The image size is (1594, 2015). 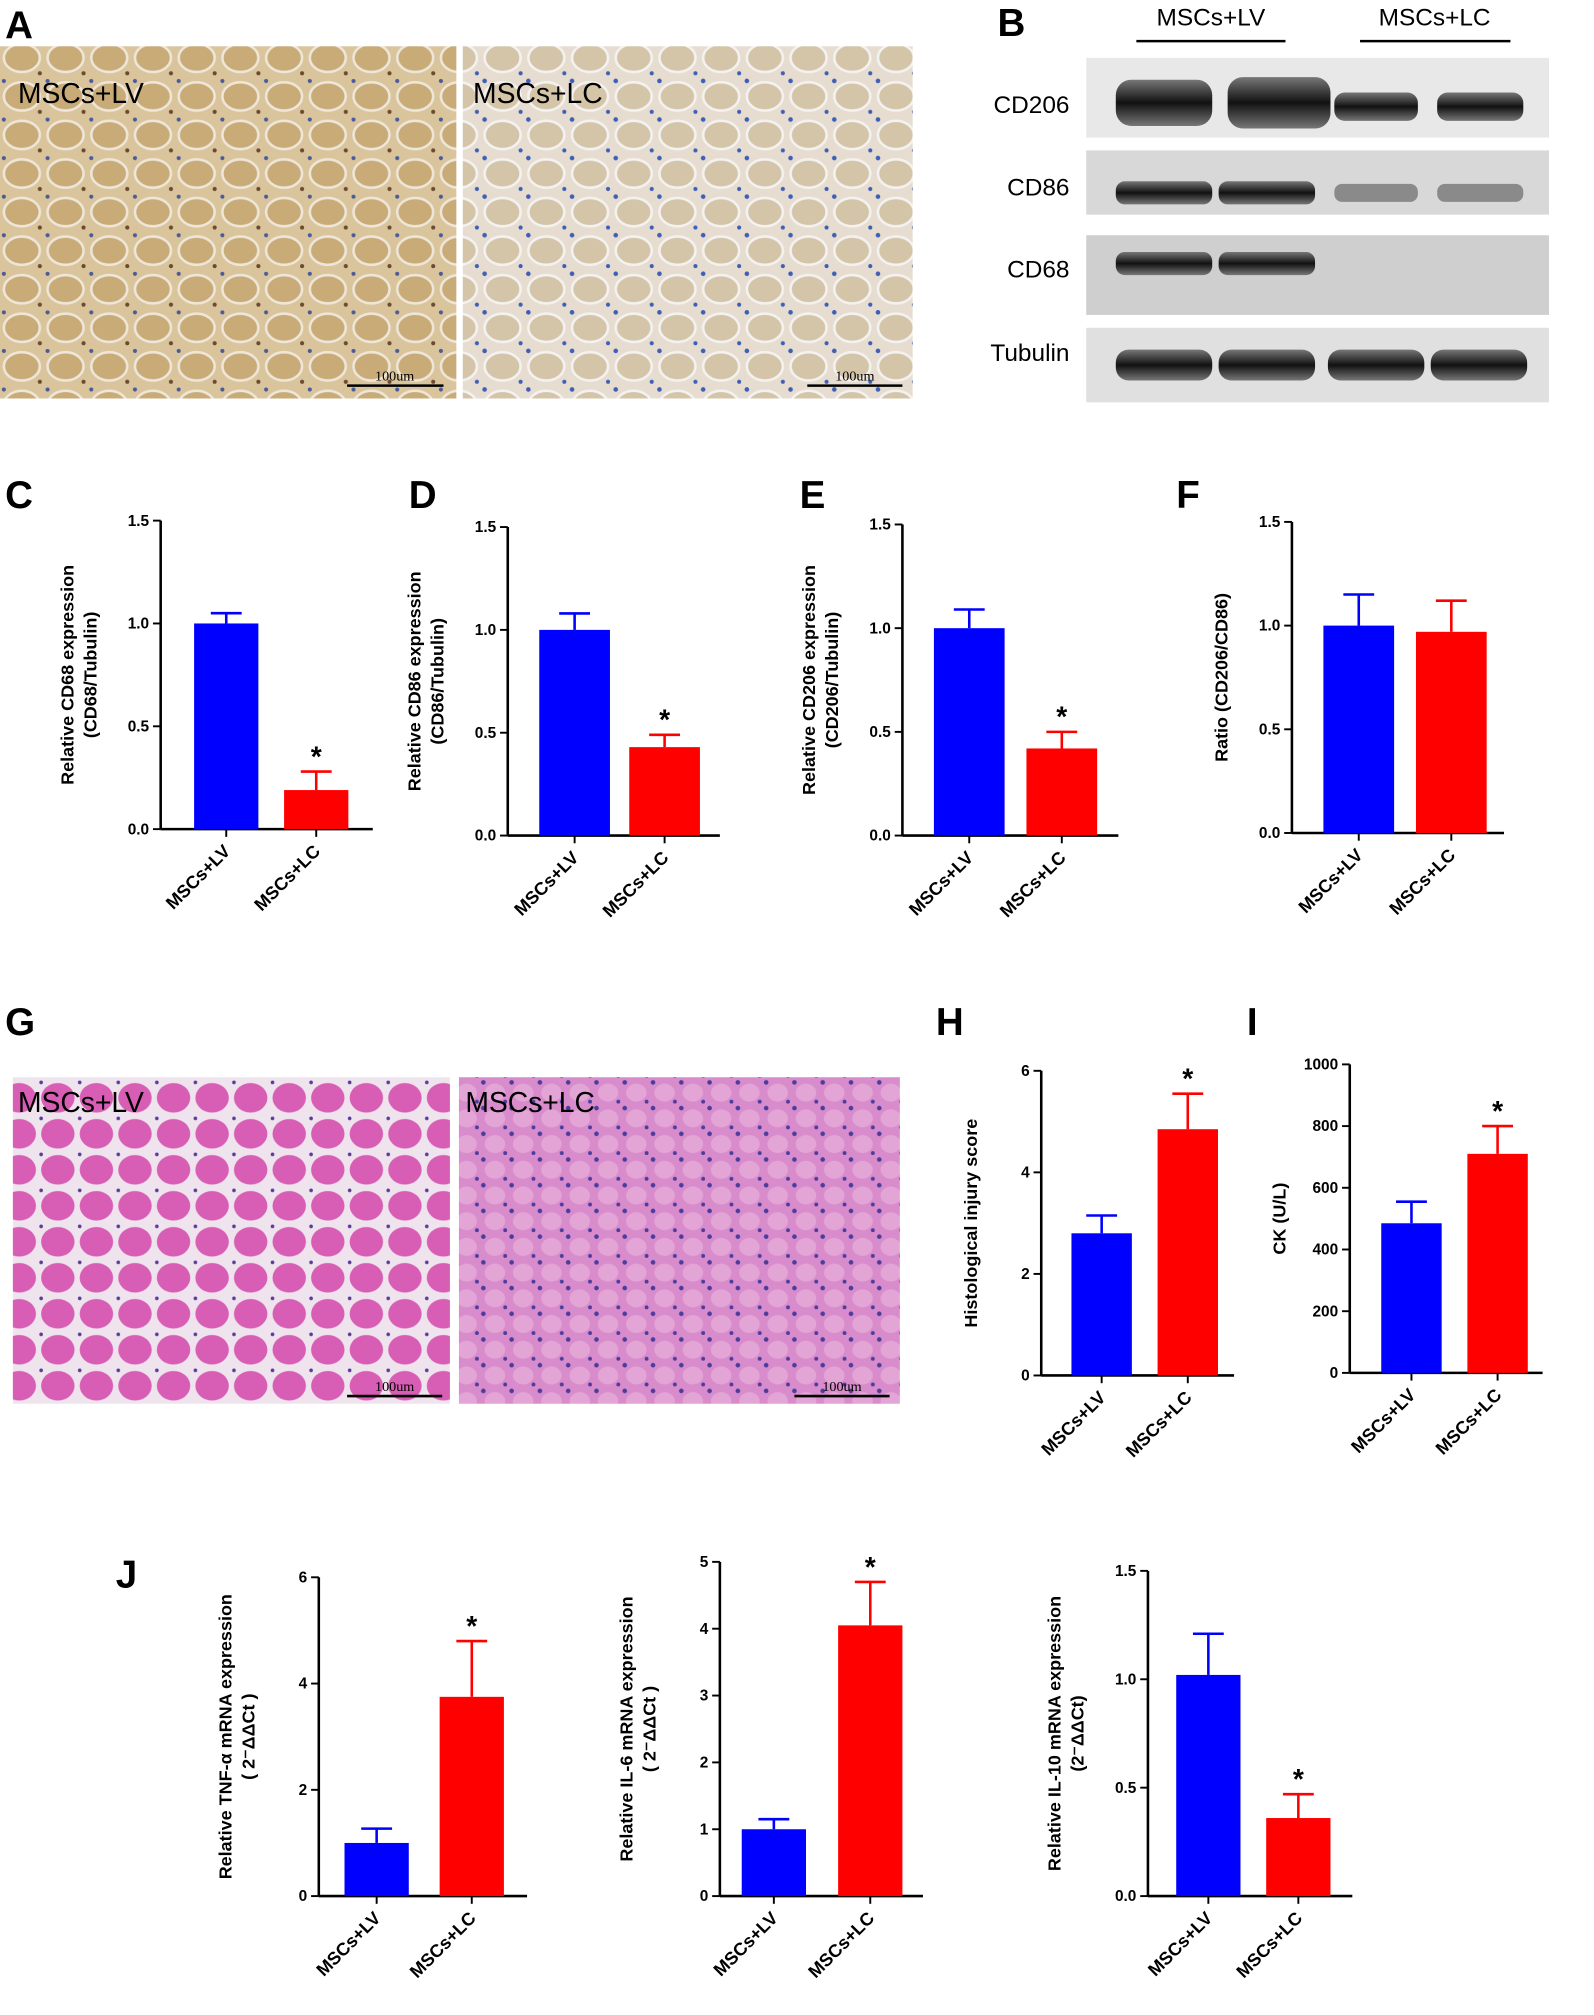 What do you see at coordinates (1435, 18) in the screenshot?
I see `group-label: MSCs+LC` at bounding box center [1435, 18].